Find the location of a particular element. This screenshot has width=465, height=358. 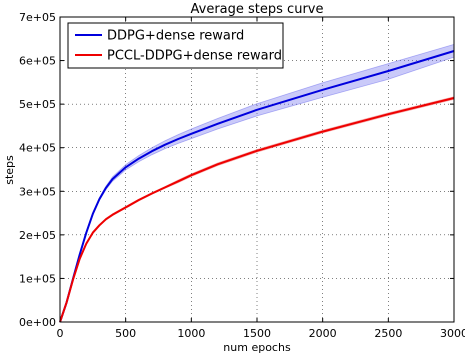

y-tick-label: 0e+00 is located at coordinates (37, 322).